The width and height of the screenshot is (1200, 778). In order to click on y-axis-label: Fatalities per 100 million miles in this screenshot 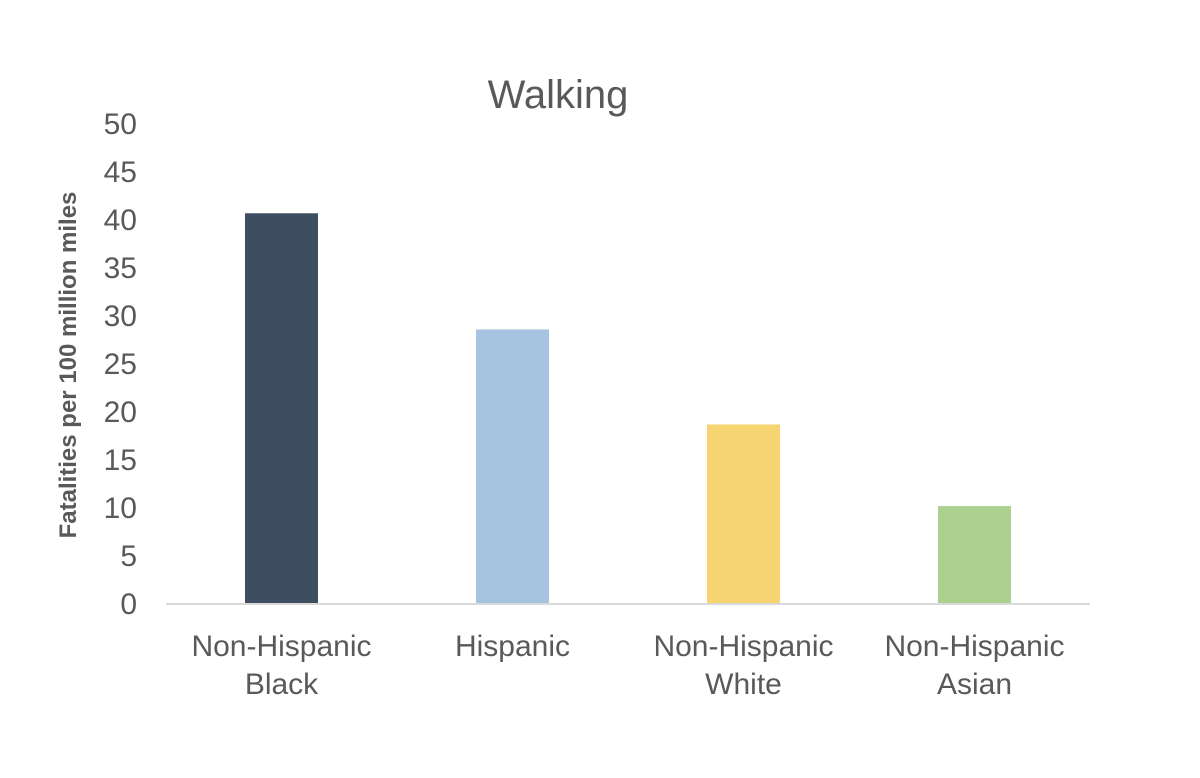, I will do `click(68, 365)`.